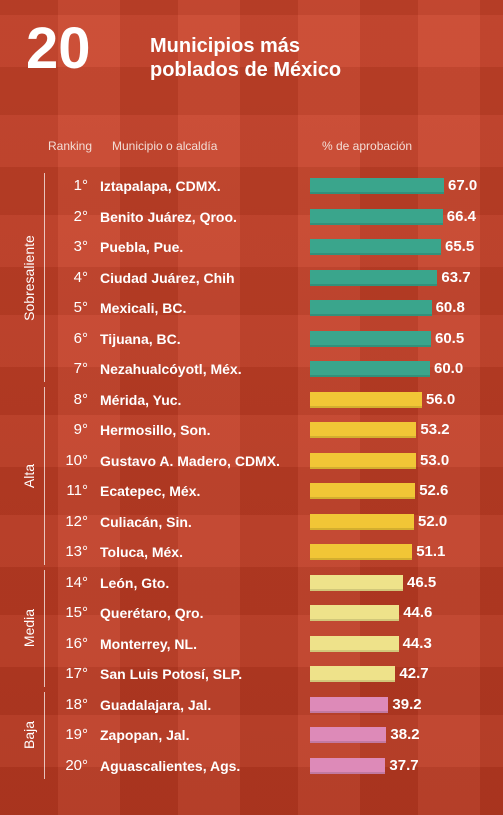 The image size is (503, 815). What do you see at coordinates (418, 612) in the screenshot?
I see `value-label: 44.6` at bounding box center [418, 612].